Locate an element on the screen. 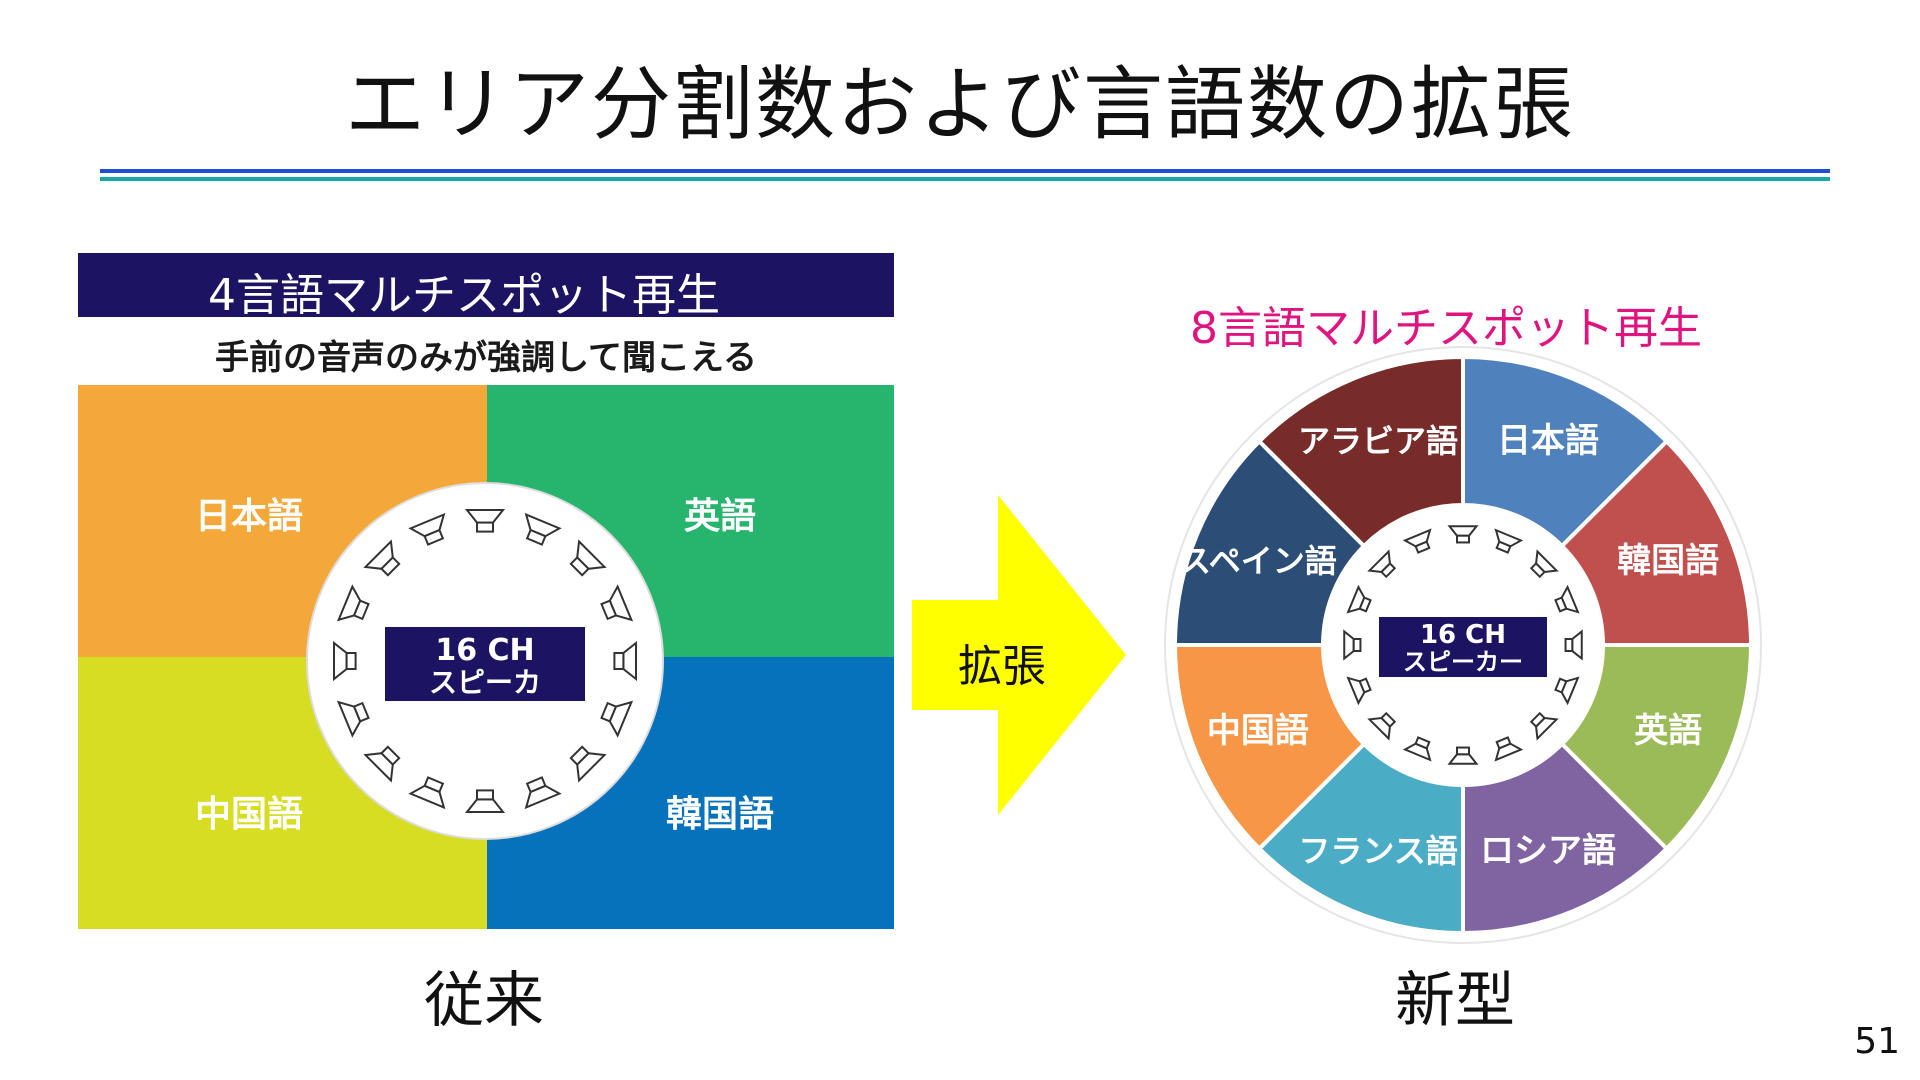 Image resolution: width=1920 pixels, height=1080 pixels. left-caption: 従来 is located at coordinates (484, 1001).